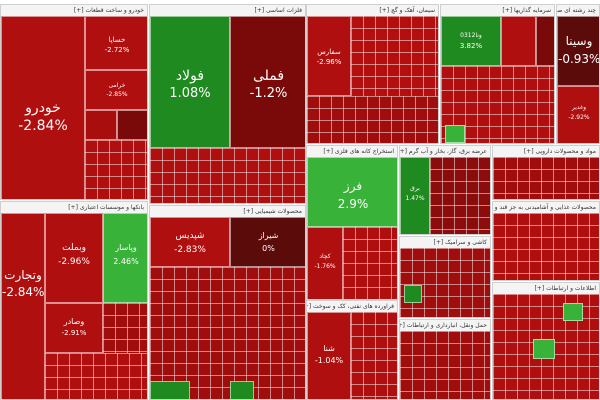  I want to click on tile-value: 1.08%, so click(190, 93).